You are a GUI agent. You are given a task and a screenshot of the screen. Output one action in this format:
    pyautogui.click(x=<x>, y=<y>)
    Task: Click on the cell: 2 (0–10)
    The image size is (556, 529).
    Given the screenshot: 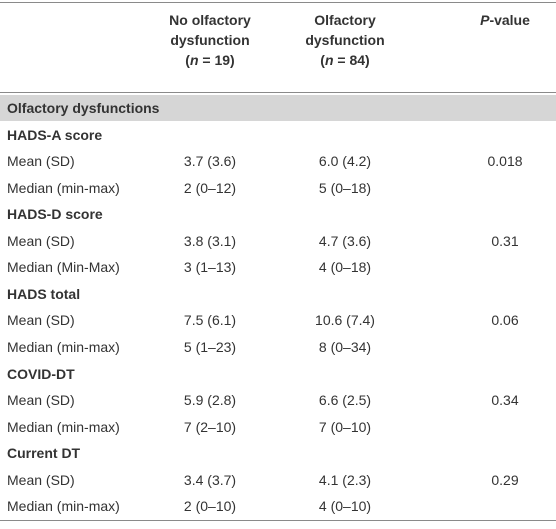 What is the action you would take?
    pyautogui.click(x=210, y=506)
    